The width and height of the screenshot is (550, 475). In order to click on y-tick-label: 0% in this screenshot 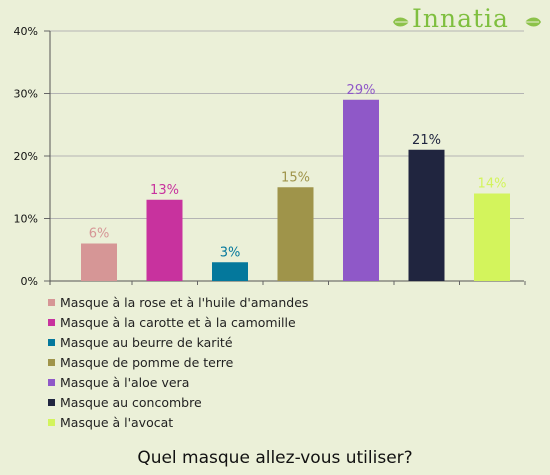, I will do `click(29, 281)`.